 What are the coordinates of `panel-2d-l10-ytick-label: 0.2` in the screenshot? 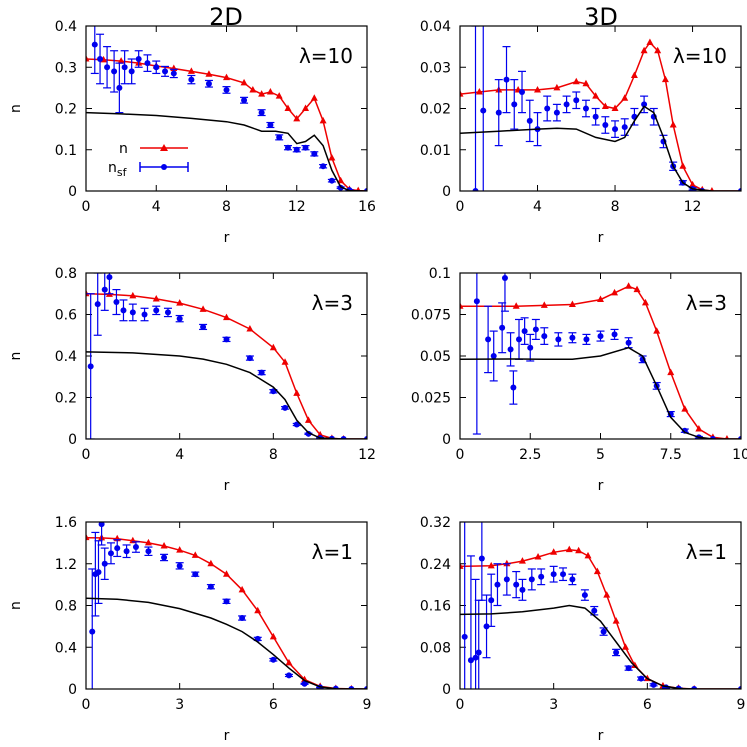 It's located at (66, 110).